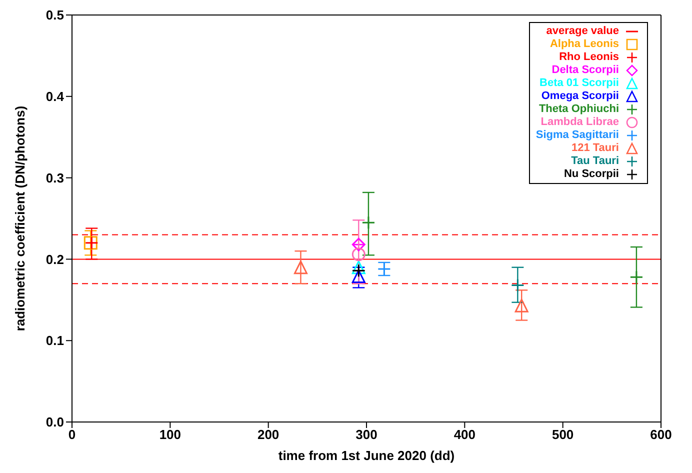 This screenshot has height=473, width=692. What do you see at coordinates (20, 219) in the screenshot?
I see `y-axis-title: radiometric coefficient (DN/photons)` at bounding box center [20, 219].